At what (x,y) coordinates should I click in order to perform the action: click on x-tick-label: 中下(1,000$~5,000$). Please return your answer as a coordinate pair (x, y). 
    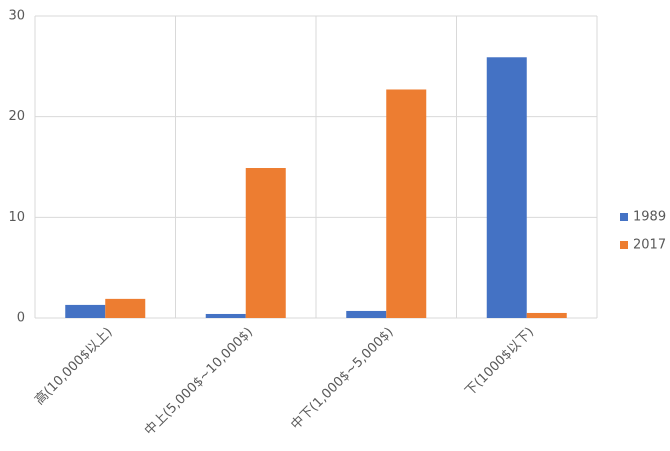
    Looking at the image, I should click on (342, 379).